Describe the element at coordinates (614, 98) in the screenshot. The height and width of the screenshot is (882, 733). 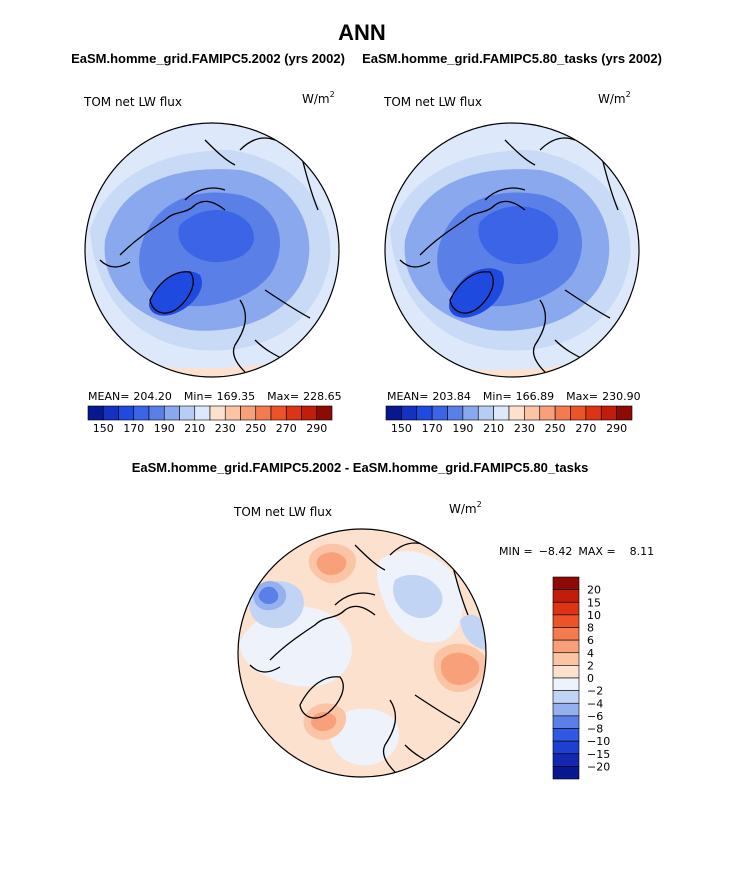
I see `right-units: W/m2` at that location.